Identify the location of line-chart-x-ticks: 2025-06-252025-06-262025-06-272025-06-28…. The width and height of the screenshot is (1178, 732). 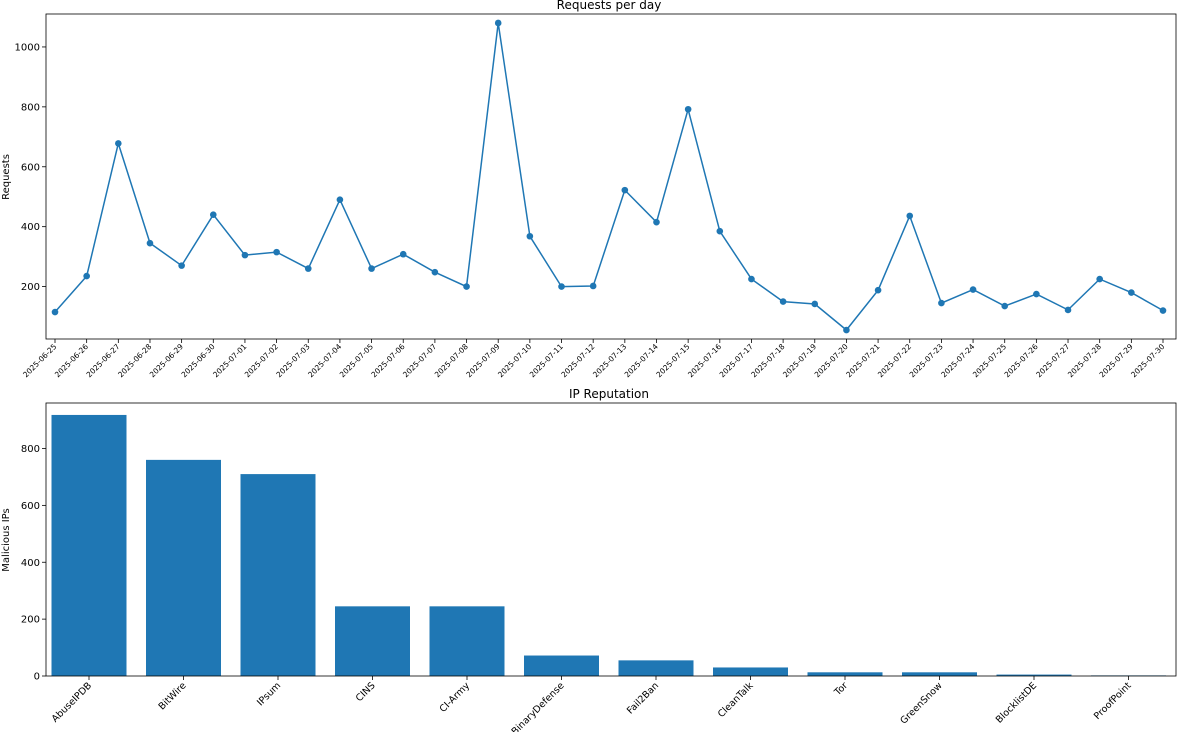
(594, 359).